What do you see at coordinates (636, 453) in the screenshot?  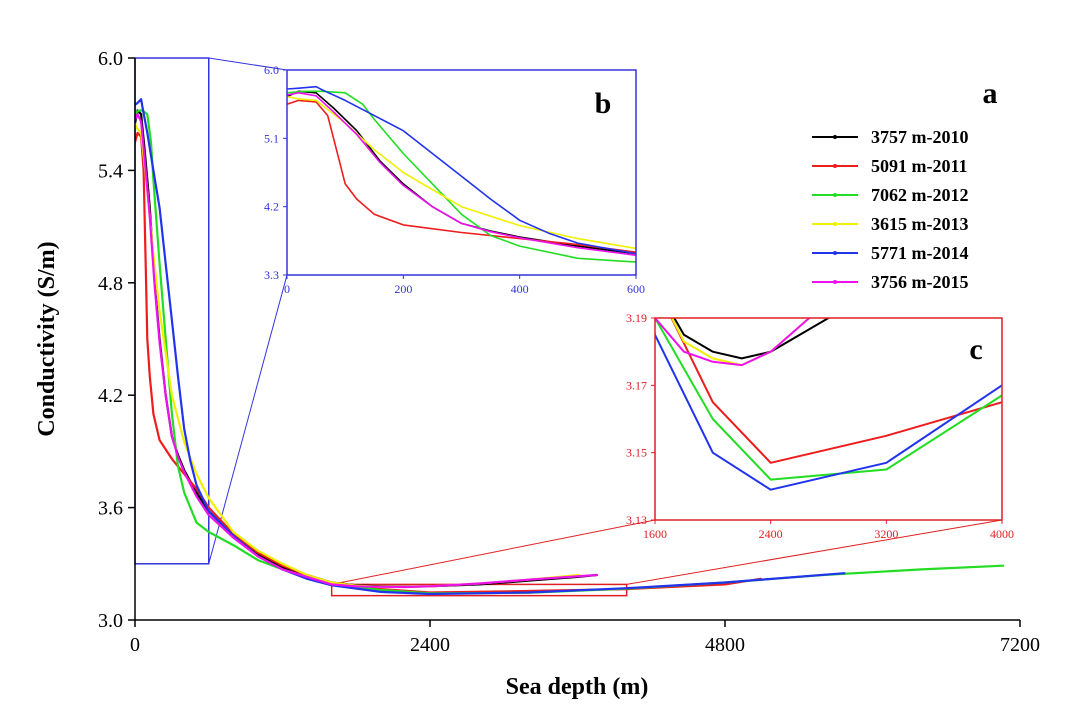 I see `inset-c-y-tick-label: 3.15` at bounding box center [636, 453].